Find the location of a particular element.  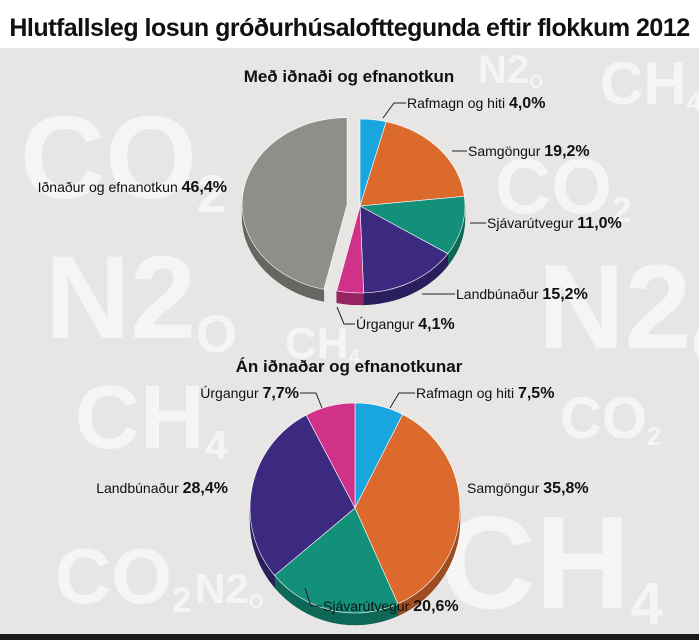

pie-1-label-4: Landbúnaður 15,2% is located at coordinates (522, 294).